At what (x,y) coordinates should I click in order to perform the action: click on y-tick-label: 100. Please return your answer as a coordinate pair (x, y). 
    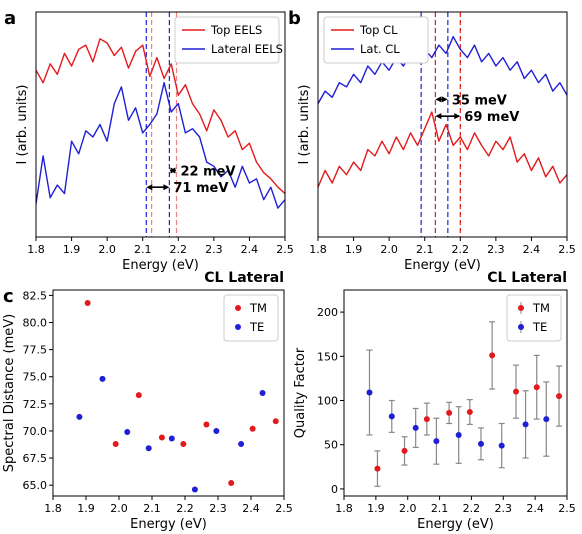
    Looking at the image, I should click on (327, 401).